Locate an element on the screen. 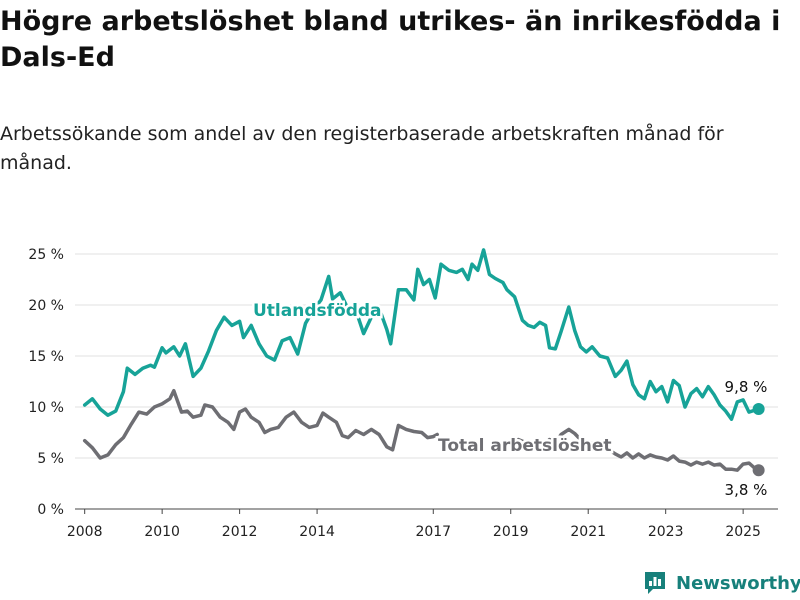  x-tick-label: 2025 is located at coordinates (743, 532).